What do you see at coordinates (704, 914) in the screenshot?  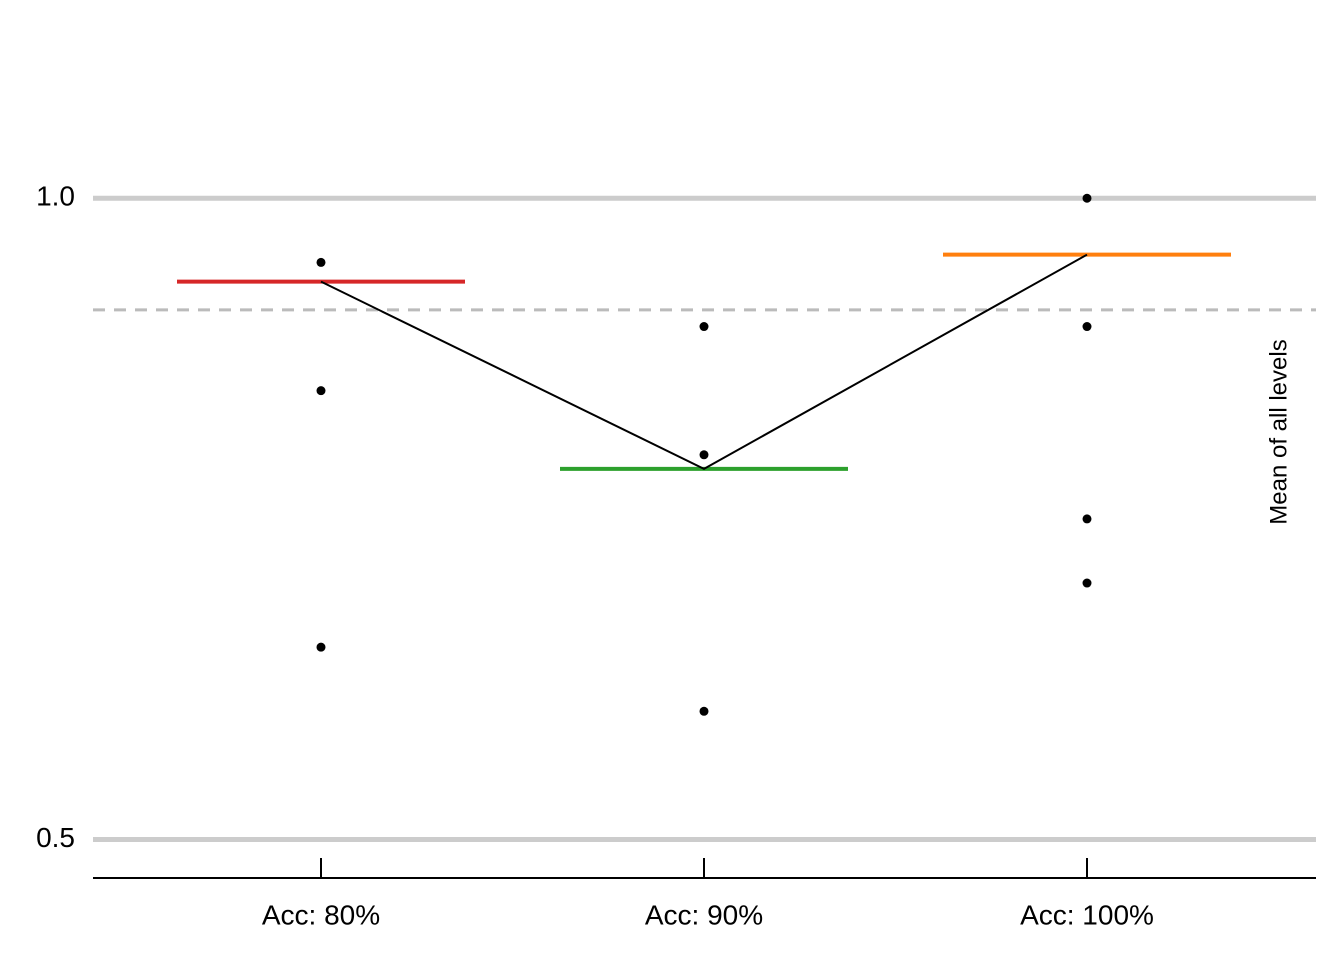 I see `x-tick-label: Acc: 90%` at bounding box center [704, 914].